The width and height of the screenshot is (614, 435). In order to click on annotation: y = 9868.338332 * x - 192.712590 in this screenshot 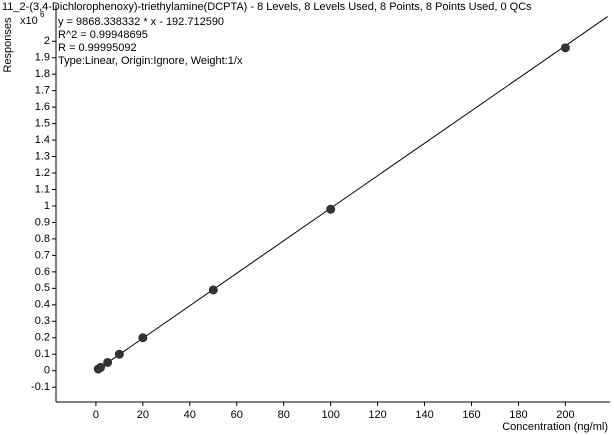, I will do `click(141, 22)`.